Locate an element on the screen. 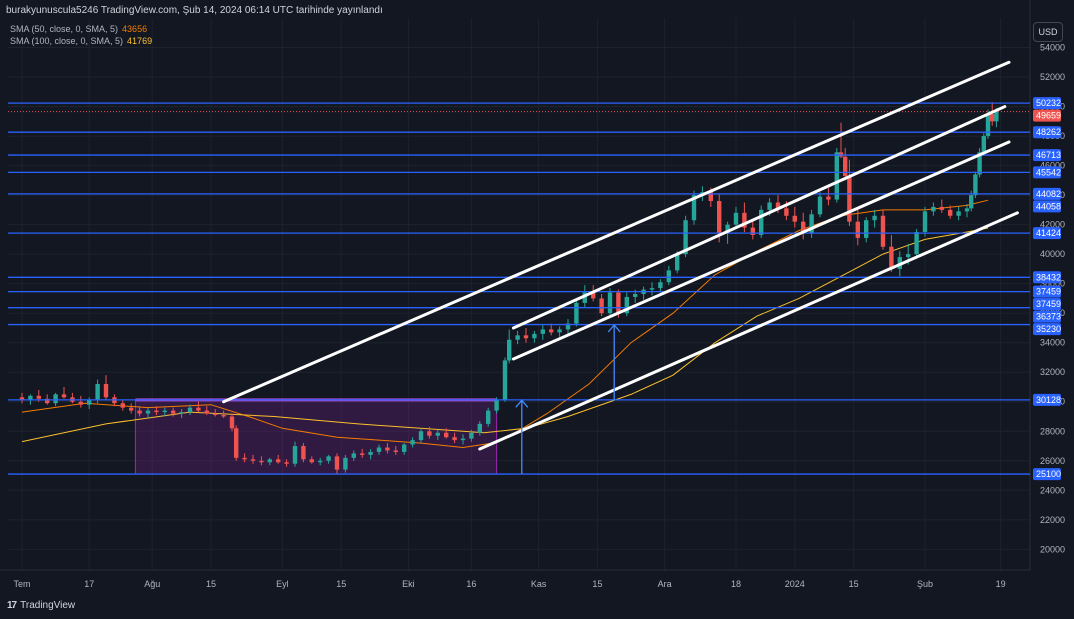  sma50-value: 43656 is located at coordinates (135, 29).